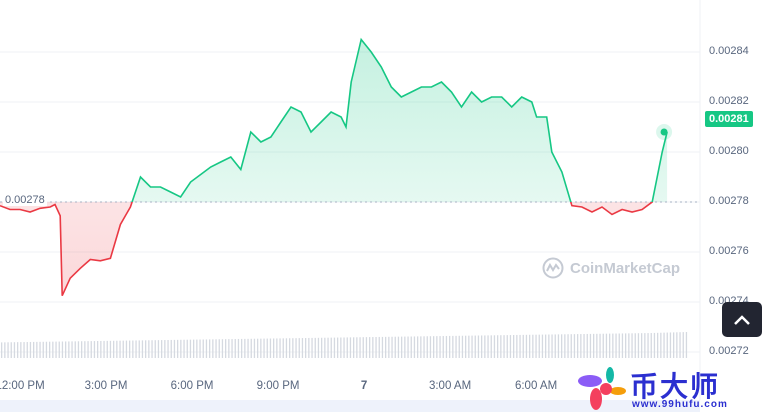 The width and height of the screenshot is (762, 416). What do you see at coordinates (278, 386) in the screenshot?
I see `x-tick-label: 9:00 PM` at bounding box center [278, 386].